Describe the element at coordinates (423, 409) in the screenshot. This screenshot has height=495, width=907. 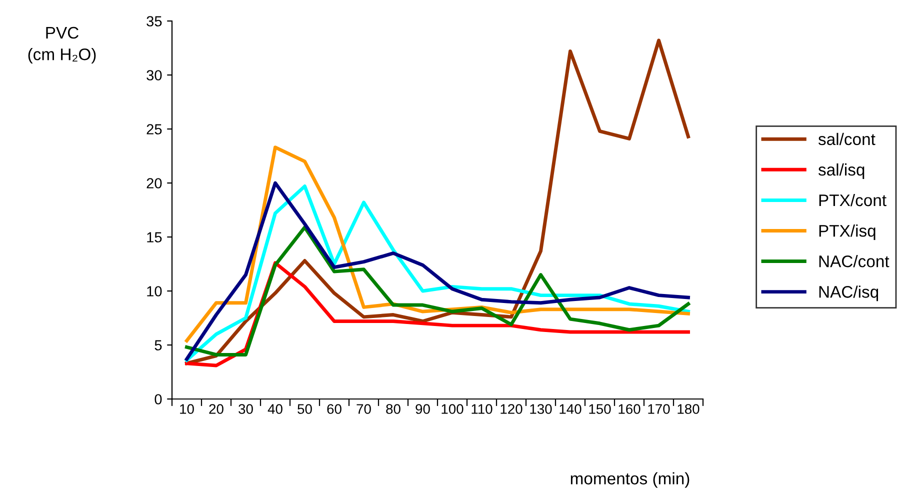
I see `x-tick-label: 90` at that location.